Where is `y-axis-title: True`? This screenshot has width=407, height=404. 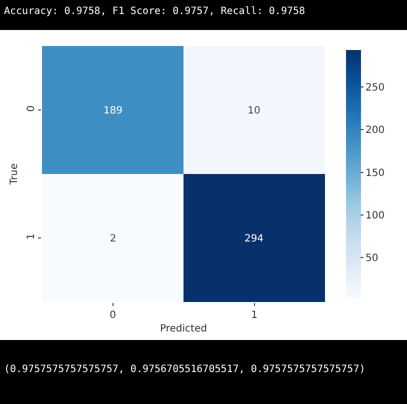 y-axis-title: True is located at coordinates (14, 174).